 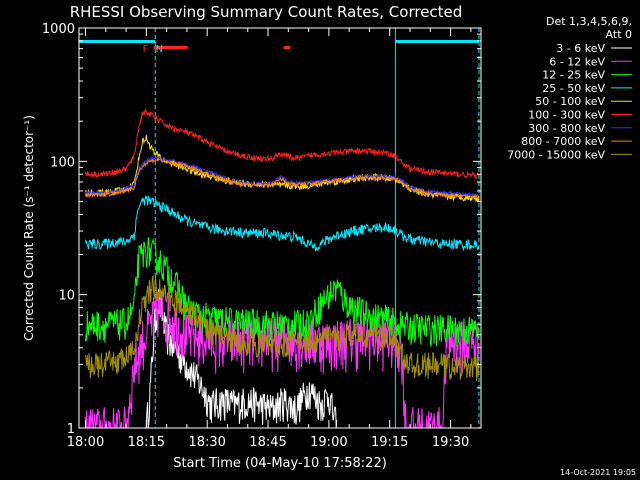 What do you see at coordinates (71, 429) in the screenshot?
I see `y-tick-label: 1` at bounding box center [71, 429].